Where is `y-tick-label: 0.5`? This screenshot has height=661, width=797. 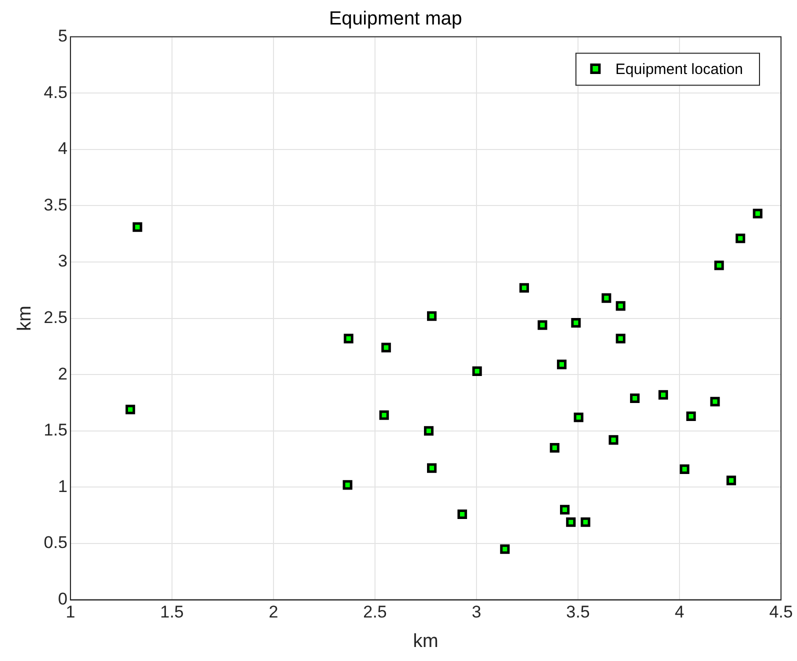
y-tick-label: 0.5 is located at coordinates (56, 542).